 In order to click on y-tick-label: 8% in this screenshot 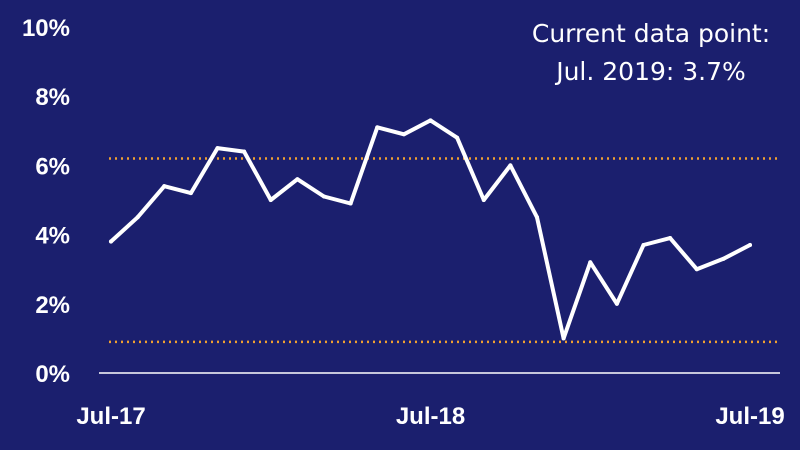, I will do `click(52, 97)`.